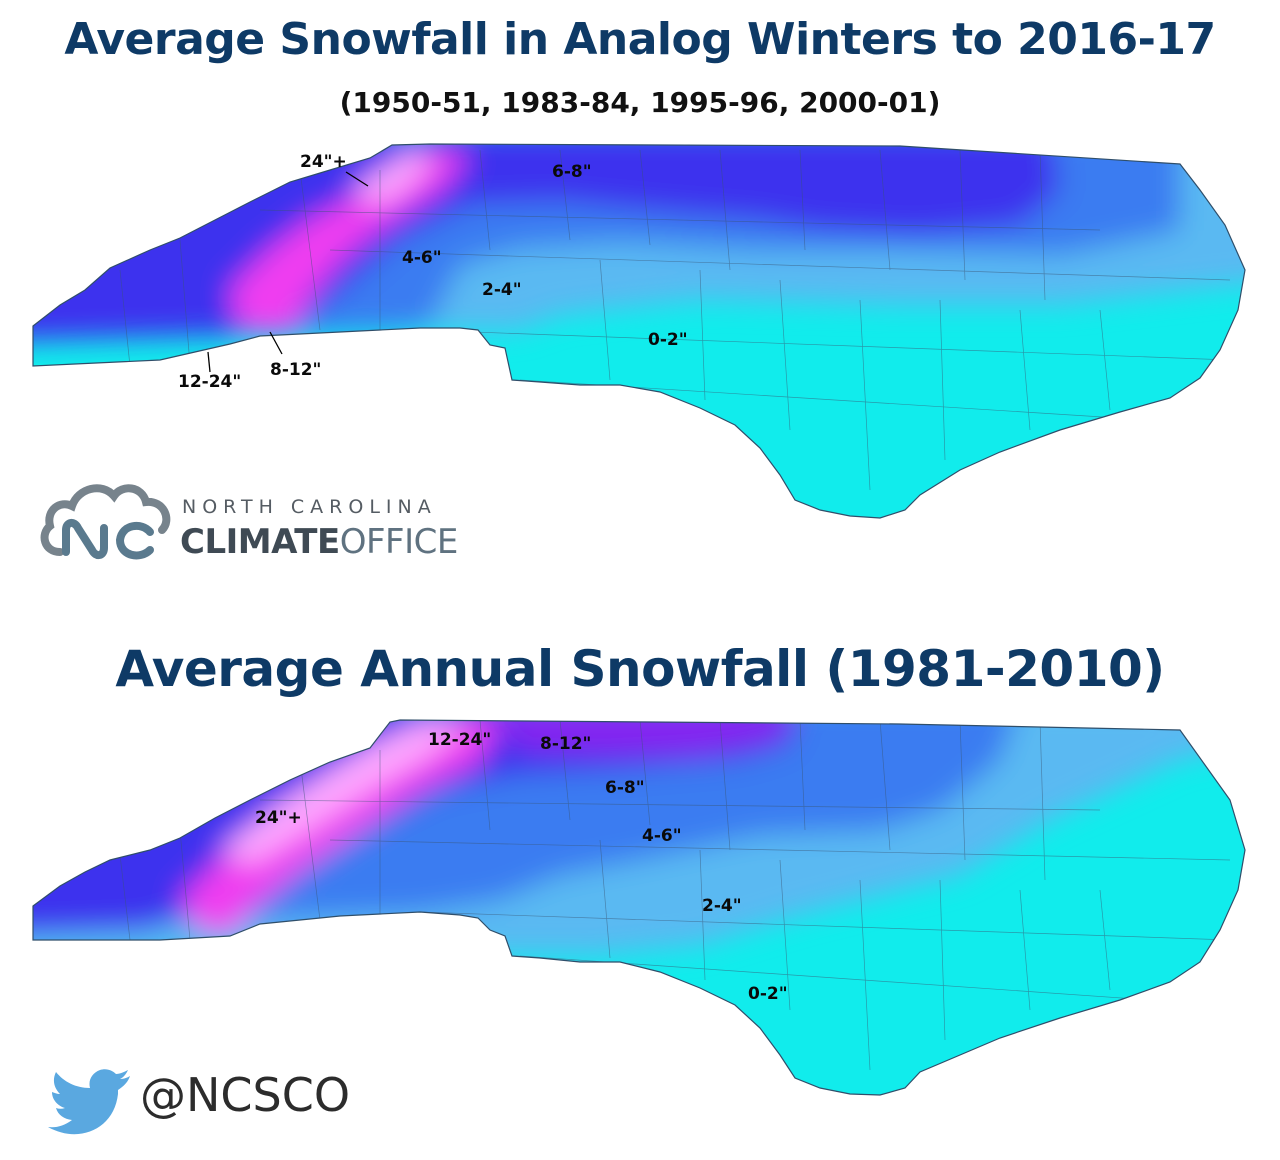 This screenshot has height=1160, width=1280. I want to click on map2-label-0-2: 0-2", so click(768, 994).